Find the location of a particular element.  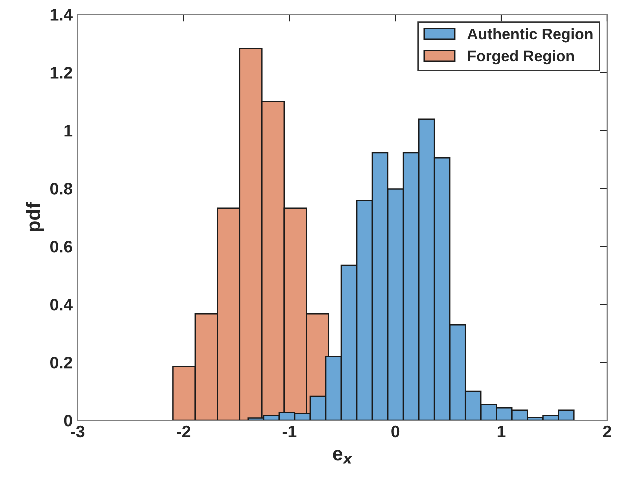

y-axis-title: pdf is located at coordinates (35, 217).